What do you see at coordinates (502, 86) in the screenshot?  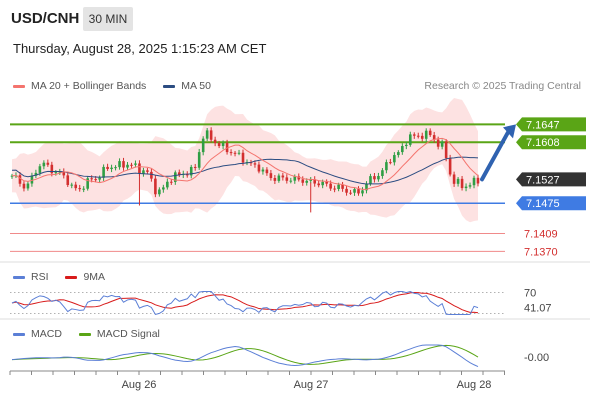 I see `research-credit: Research © 2025 Trading Central` at bounding box center [502, 86].